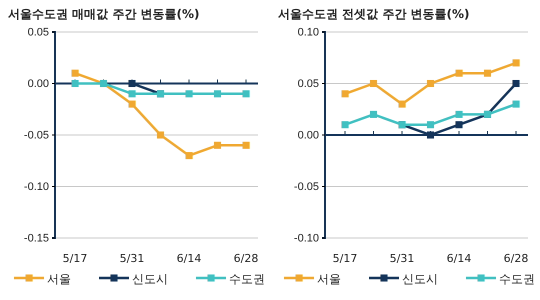 The height and width of the screenshot is (300, 540). I want to click on y-tick-label: 0.10, so click(308, 32).